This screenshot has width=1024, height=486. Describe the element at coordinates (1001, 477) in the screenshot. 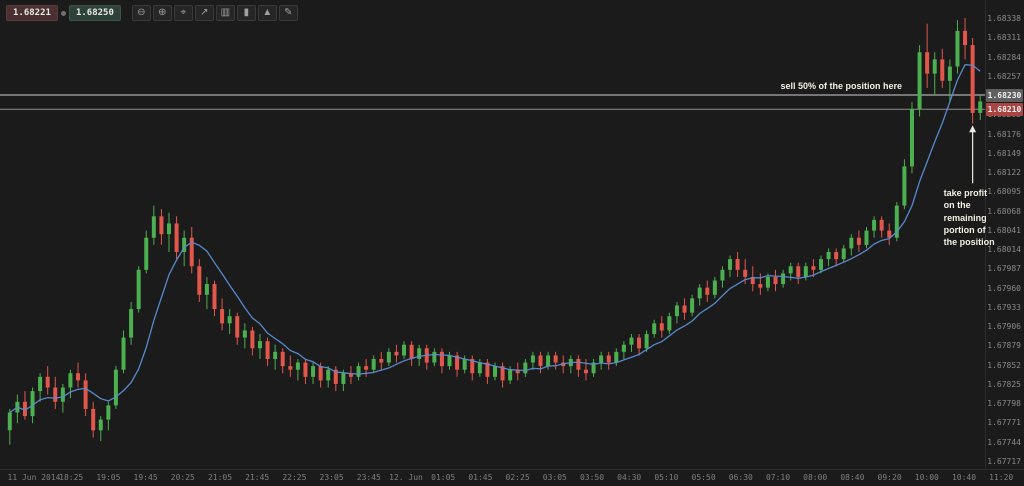

I see `time-label: 11:20` at that location.